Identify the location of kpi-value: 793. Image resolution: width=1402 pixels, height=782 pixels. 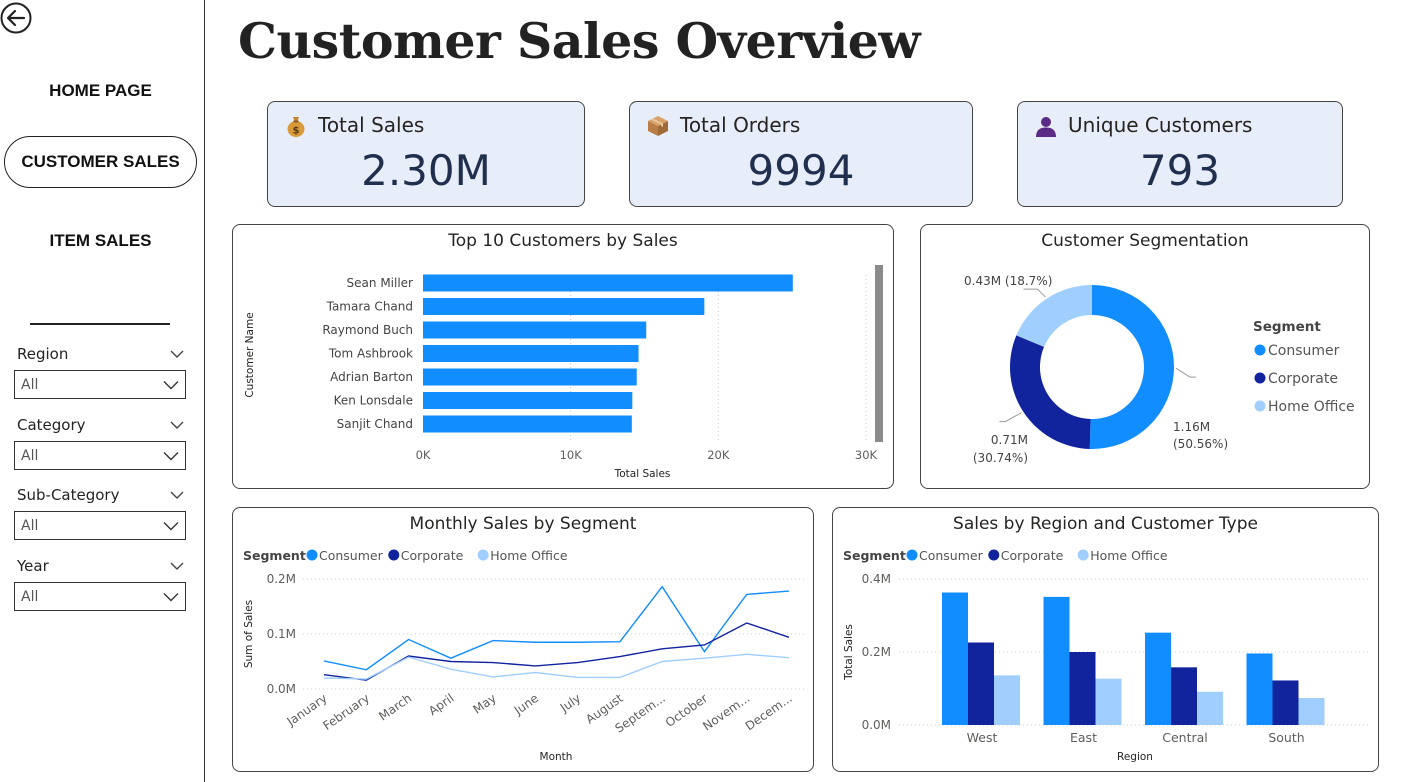
(1180, 170).